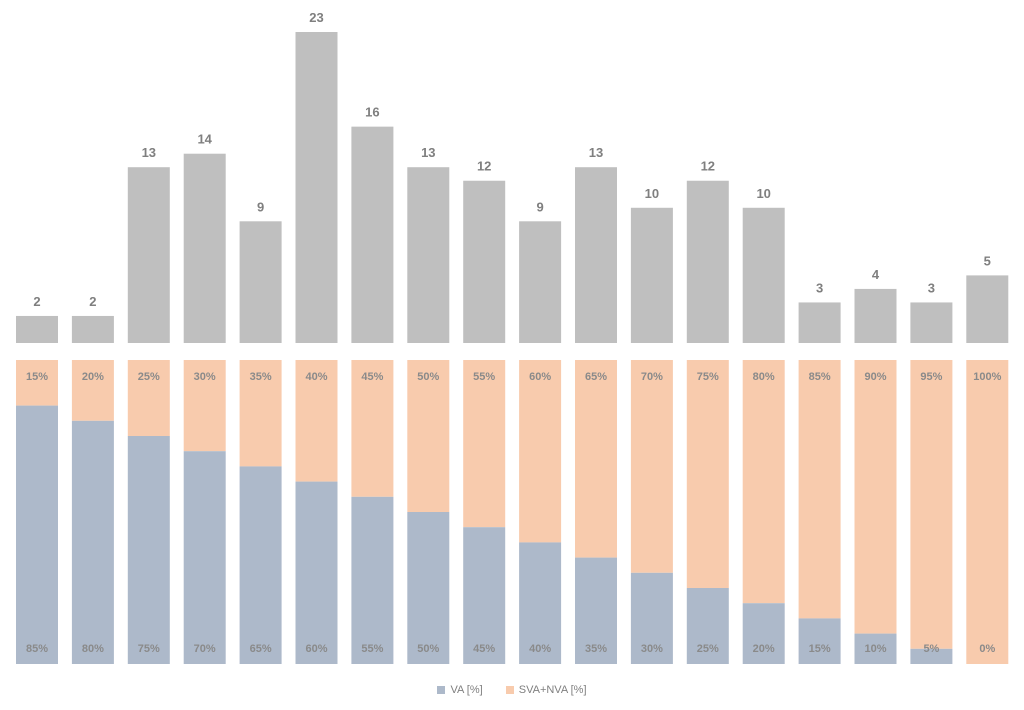 This screenshot has width=1024, height=710. What do you see at coordinates (428, 152) in the screenshot?
I see `count-label: 13` at bounding box center [428, 152].